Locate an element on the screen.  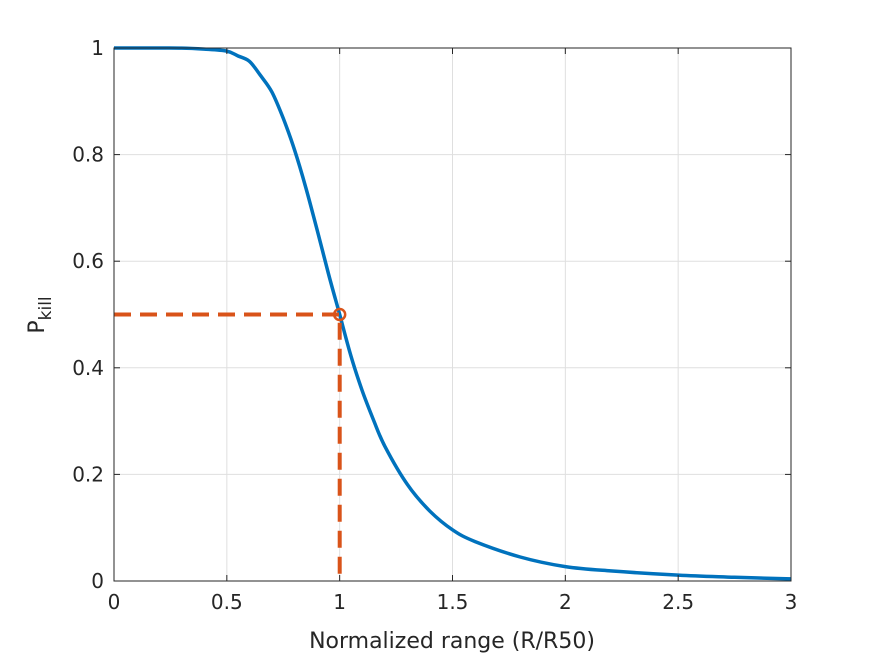
y-tick-label: 1 is located at coordinates (97, 48).